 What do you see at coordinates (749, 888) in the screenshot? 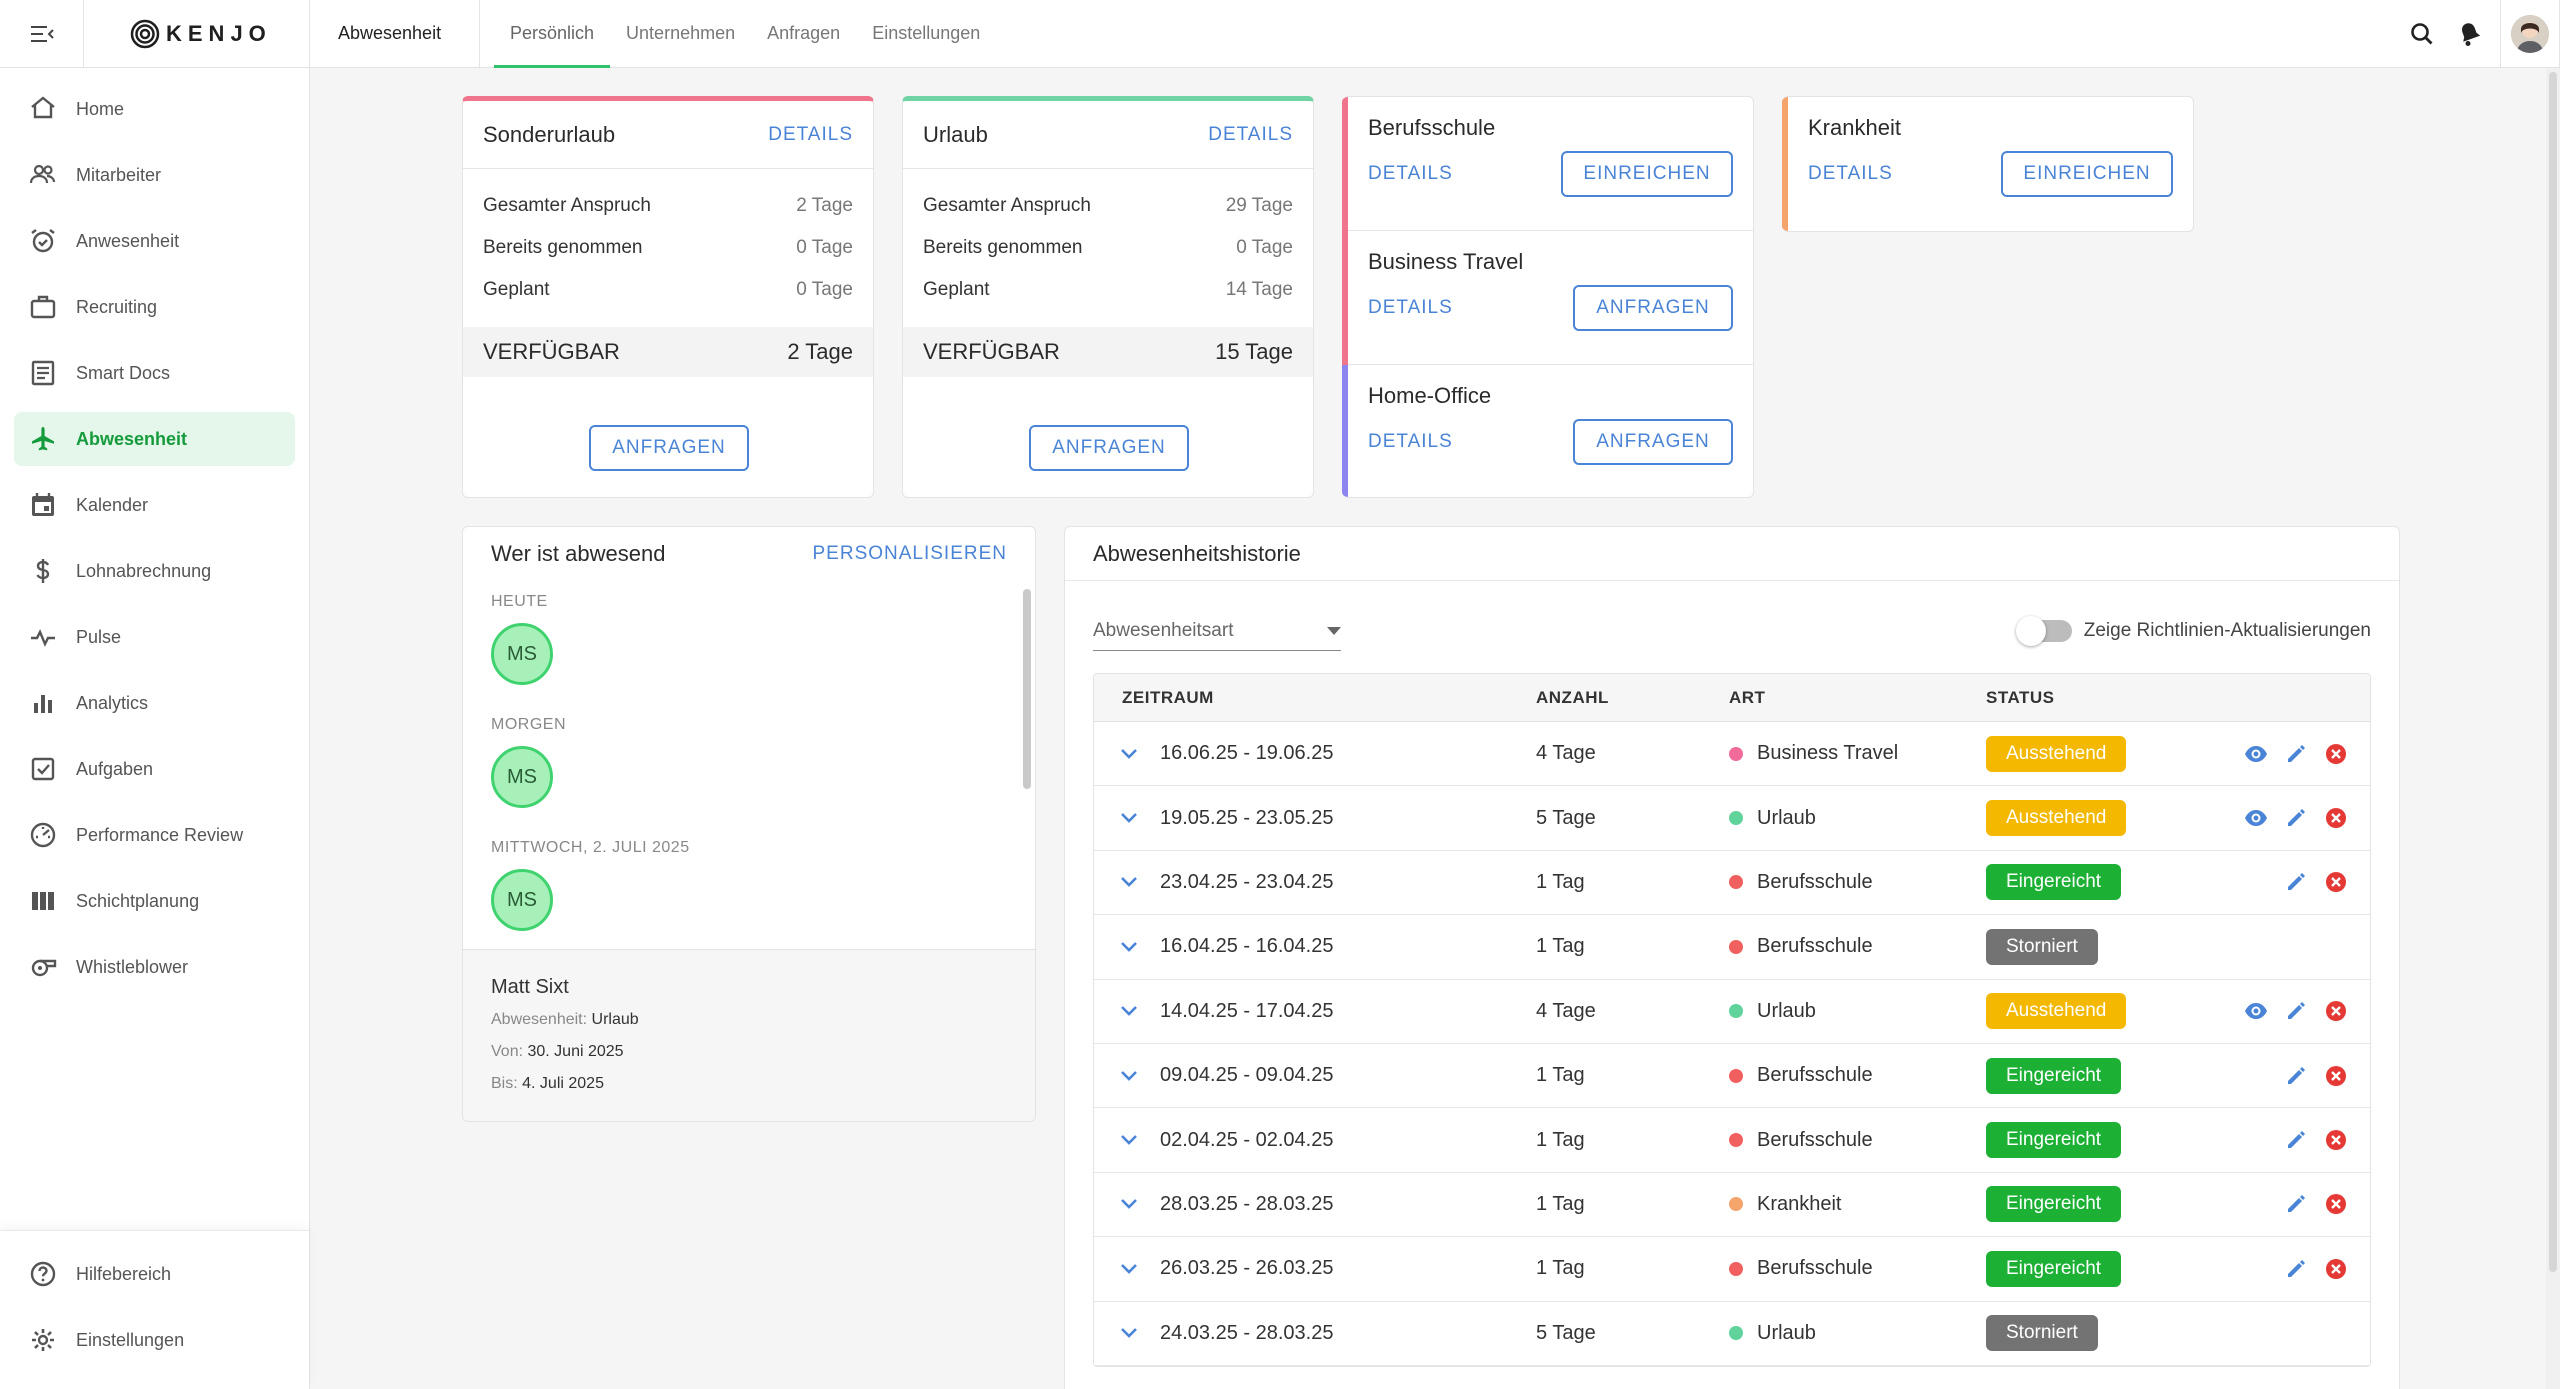
I see `who-day-group: MITTWOCH, 2. JULI 2025 MS` at bounding box center [749, 888].